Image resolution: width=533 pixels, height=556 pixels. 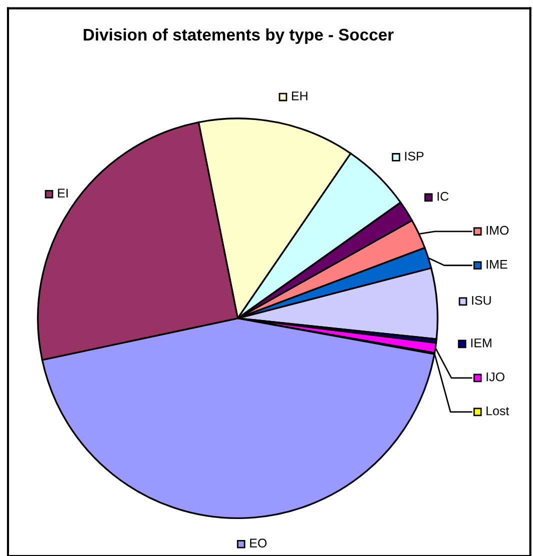 I want to click on legend-label: EI, so click(x=63, y=193).